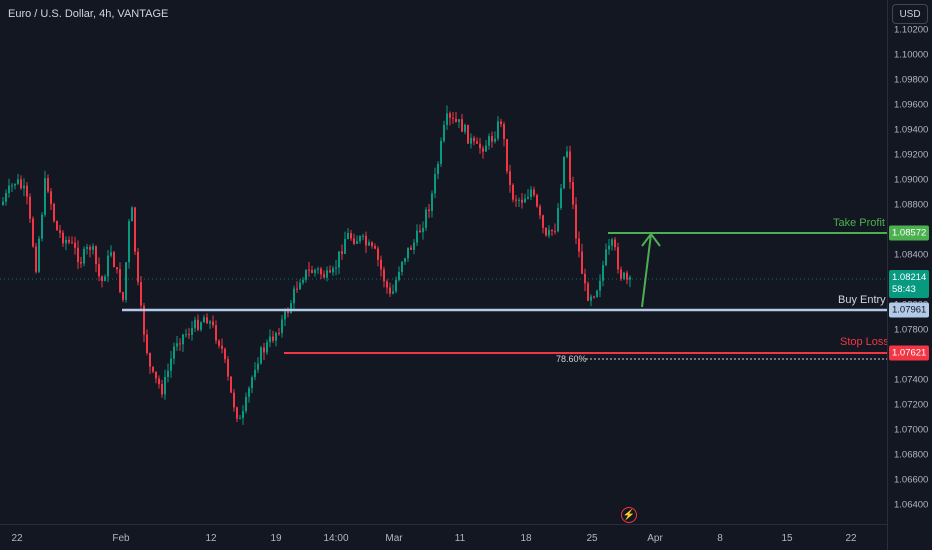 The width and height of the screenshot is (932, 550). I want to click on take-profit-label: Take Profit, so click(859, 223).